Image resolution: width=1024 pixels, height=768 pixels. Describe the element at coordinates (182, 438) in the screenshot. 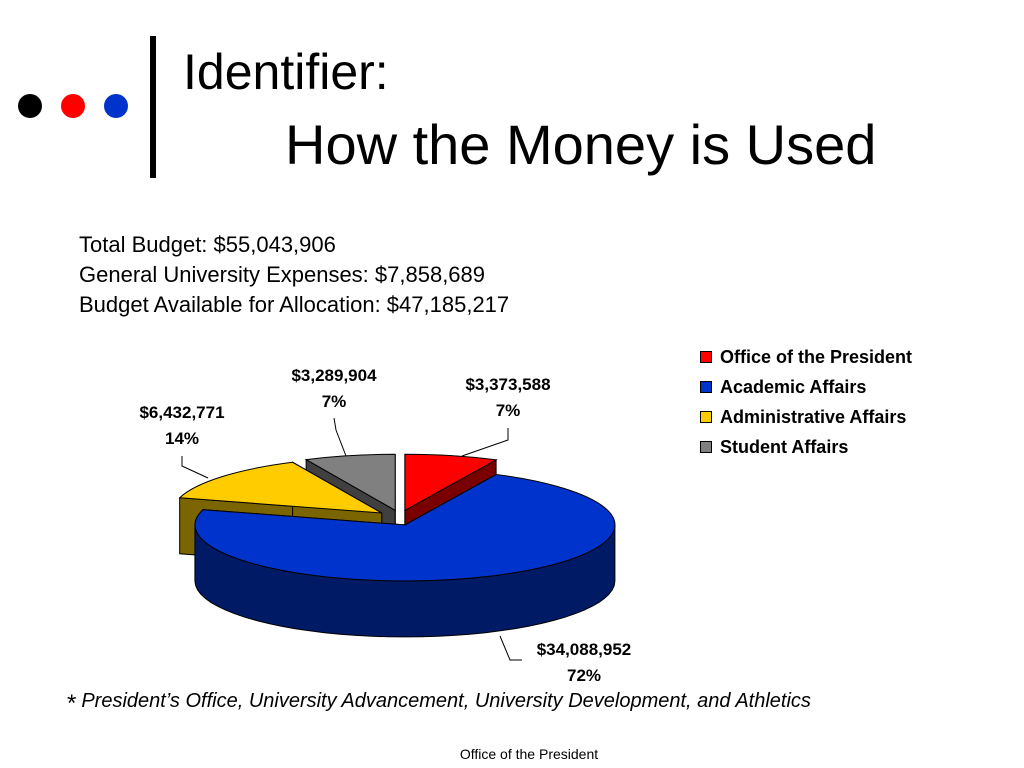

I see `slice-percent-label: 14%` at that location.